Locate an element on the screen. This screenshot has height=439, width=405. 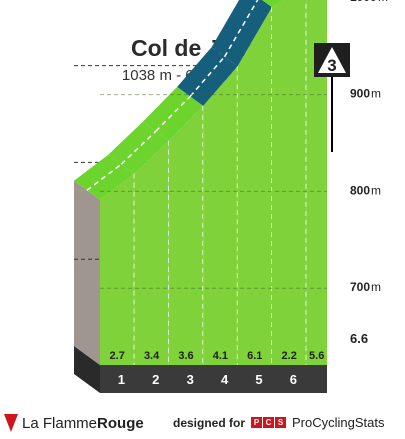
km-marker-label: 5 is located at coordinates (258, 379).